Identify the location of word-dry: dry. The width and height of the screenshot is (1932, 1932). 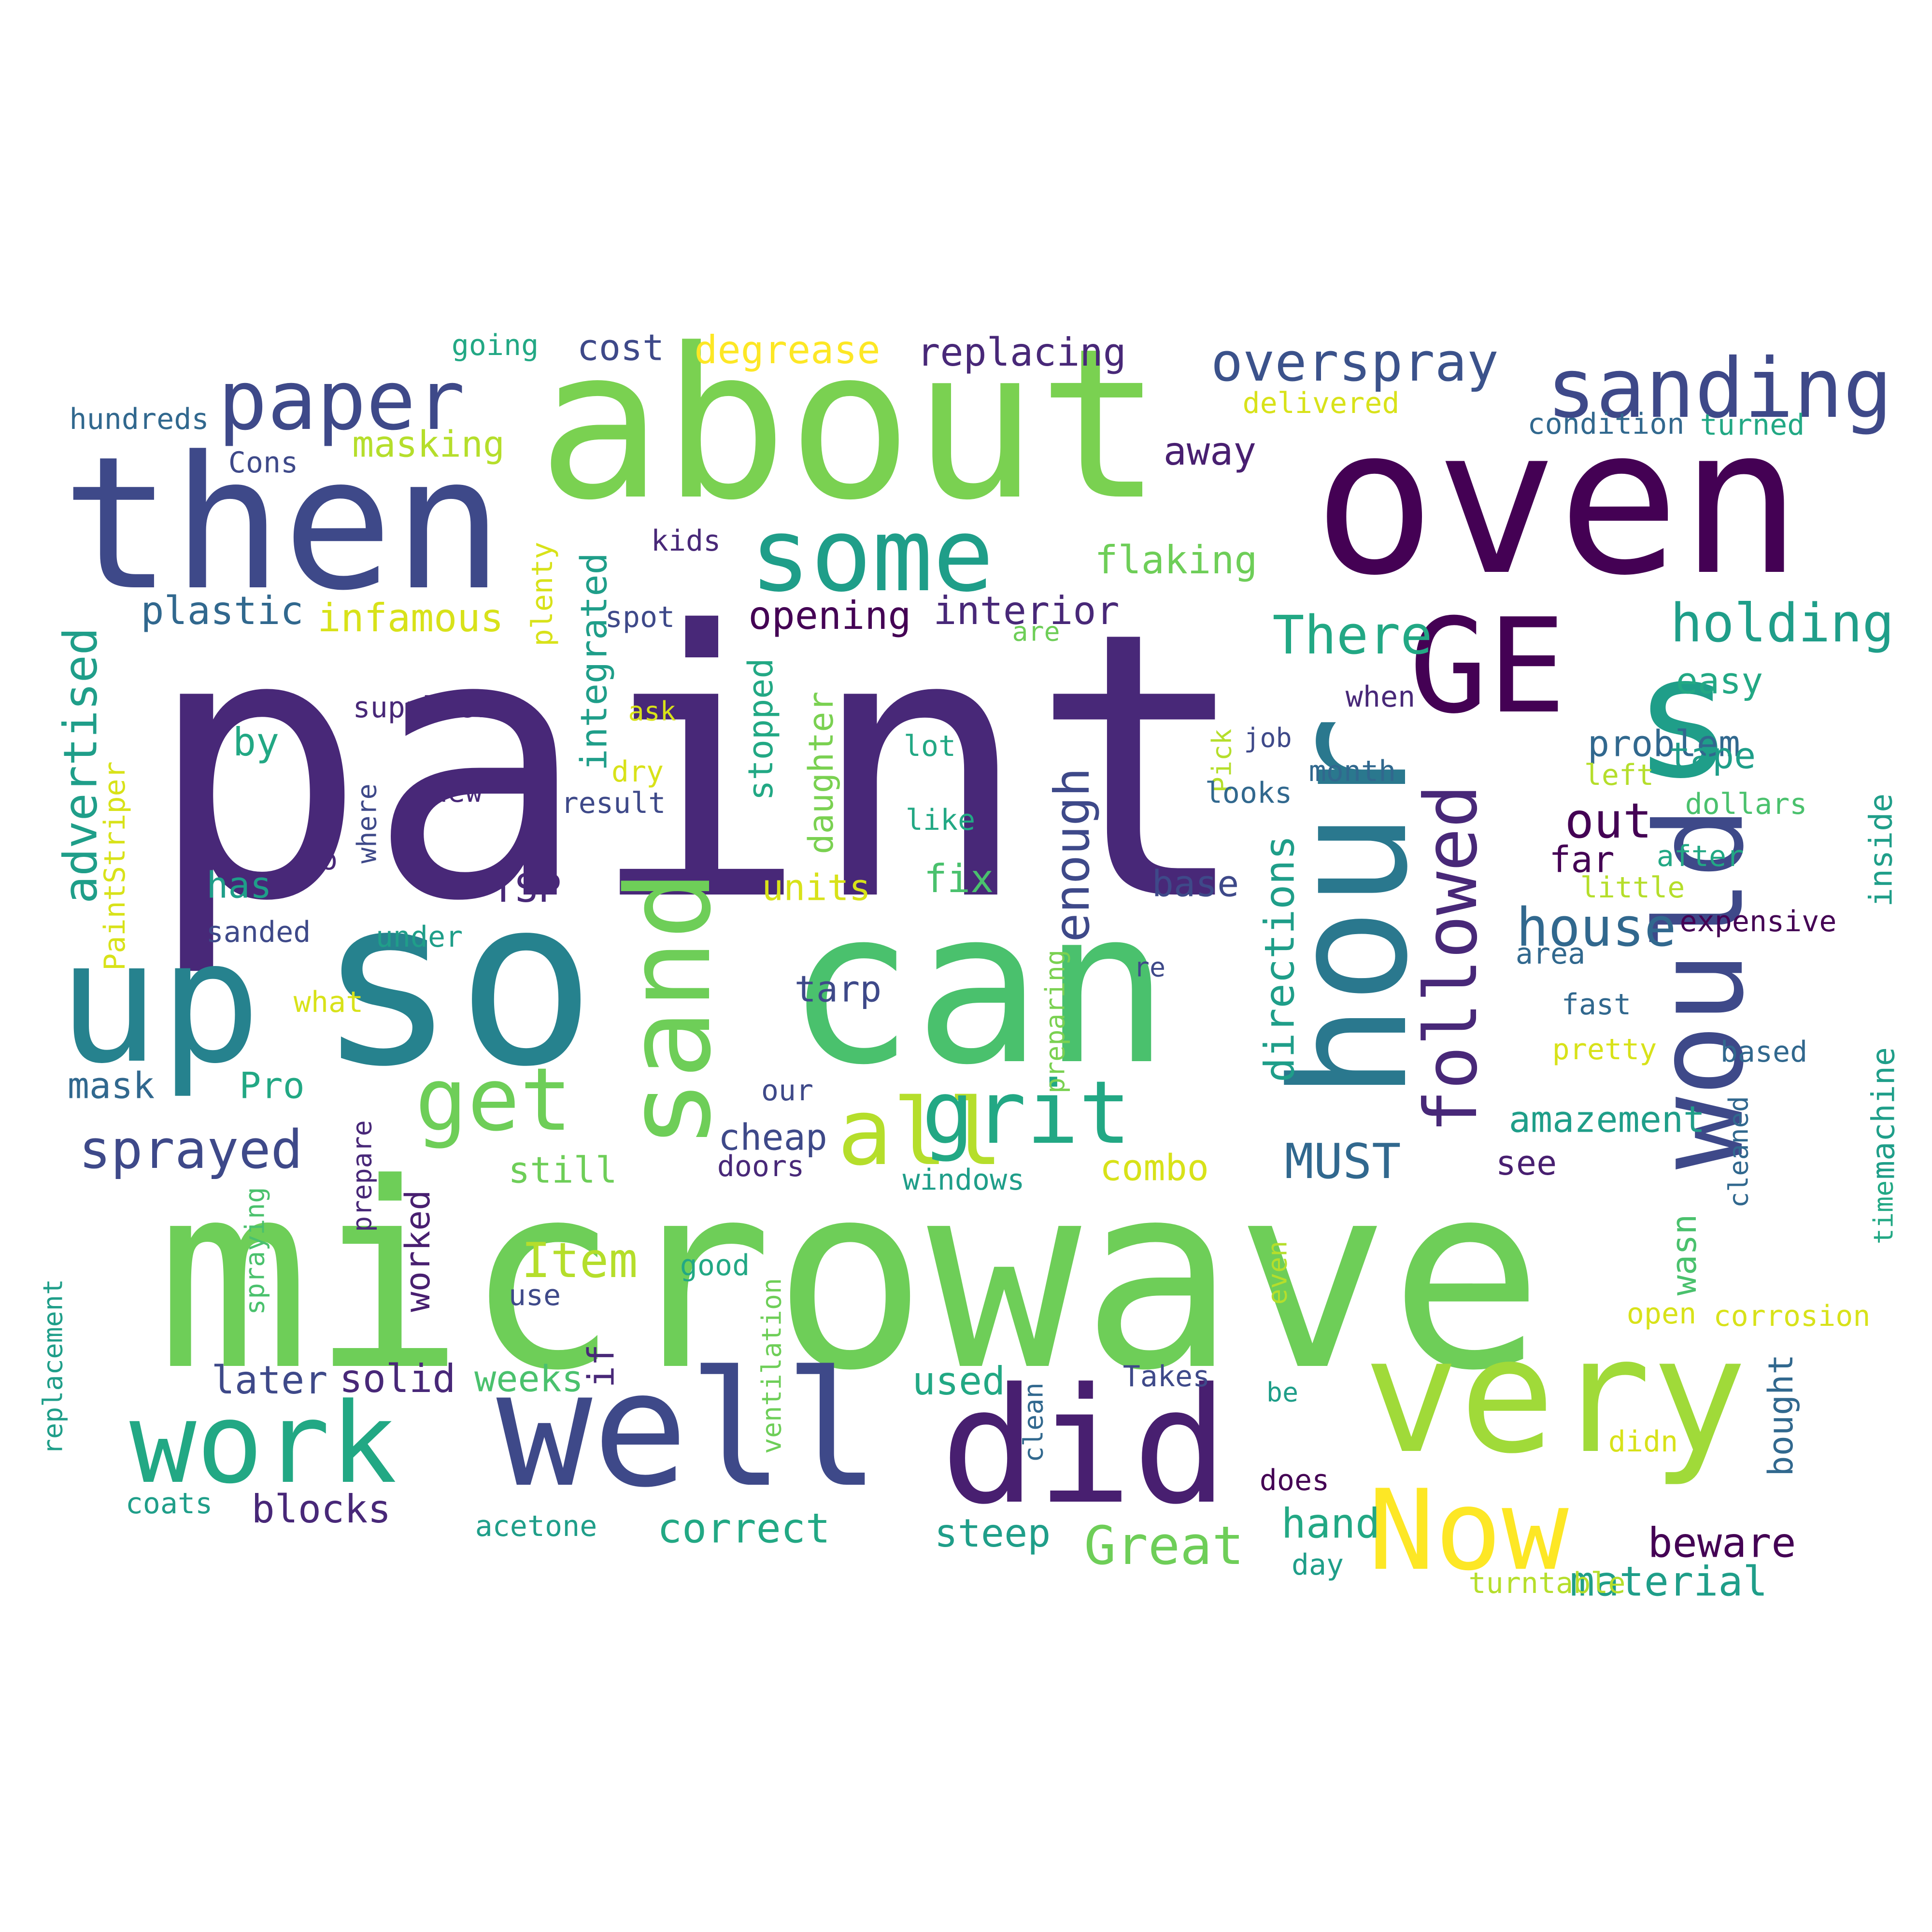
(637, 772).